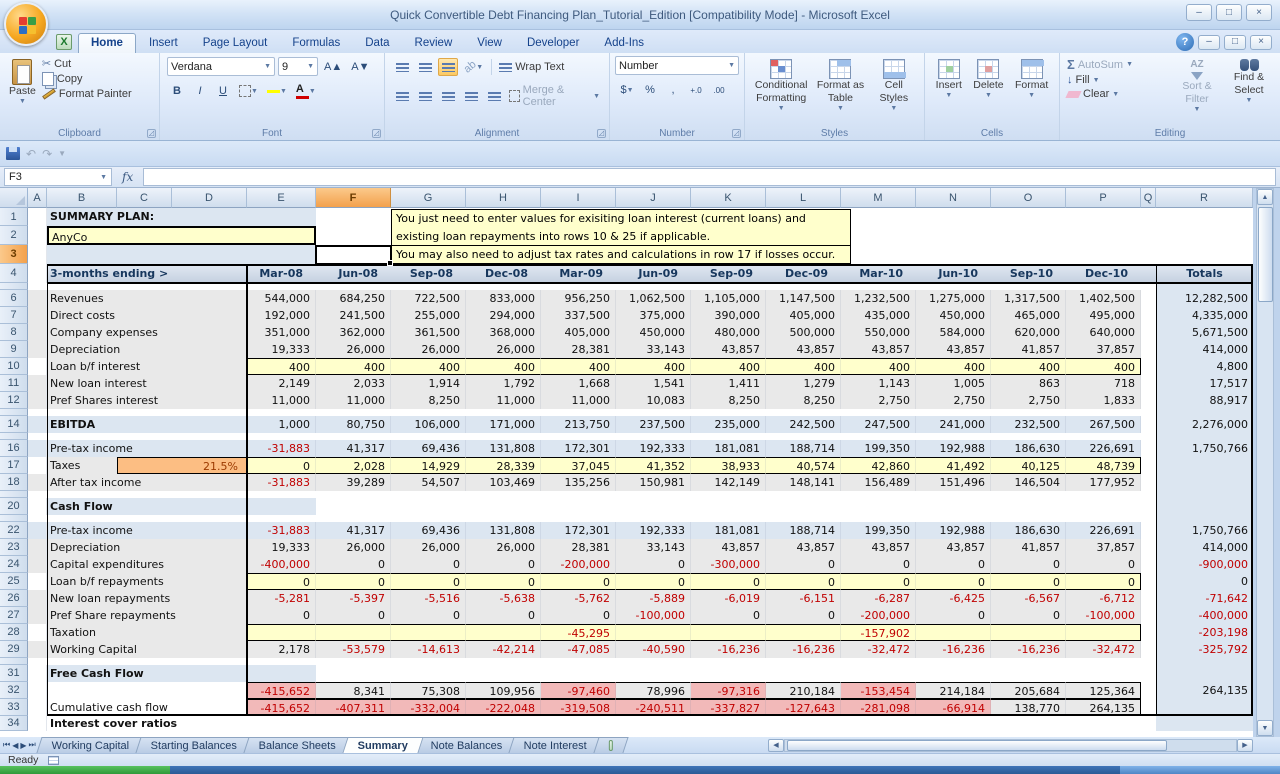 The width and height of the screenshot is (1280, 774). I want to click on cell: 465,000, so click(1028, 315).